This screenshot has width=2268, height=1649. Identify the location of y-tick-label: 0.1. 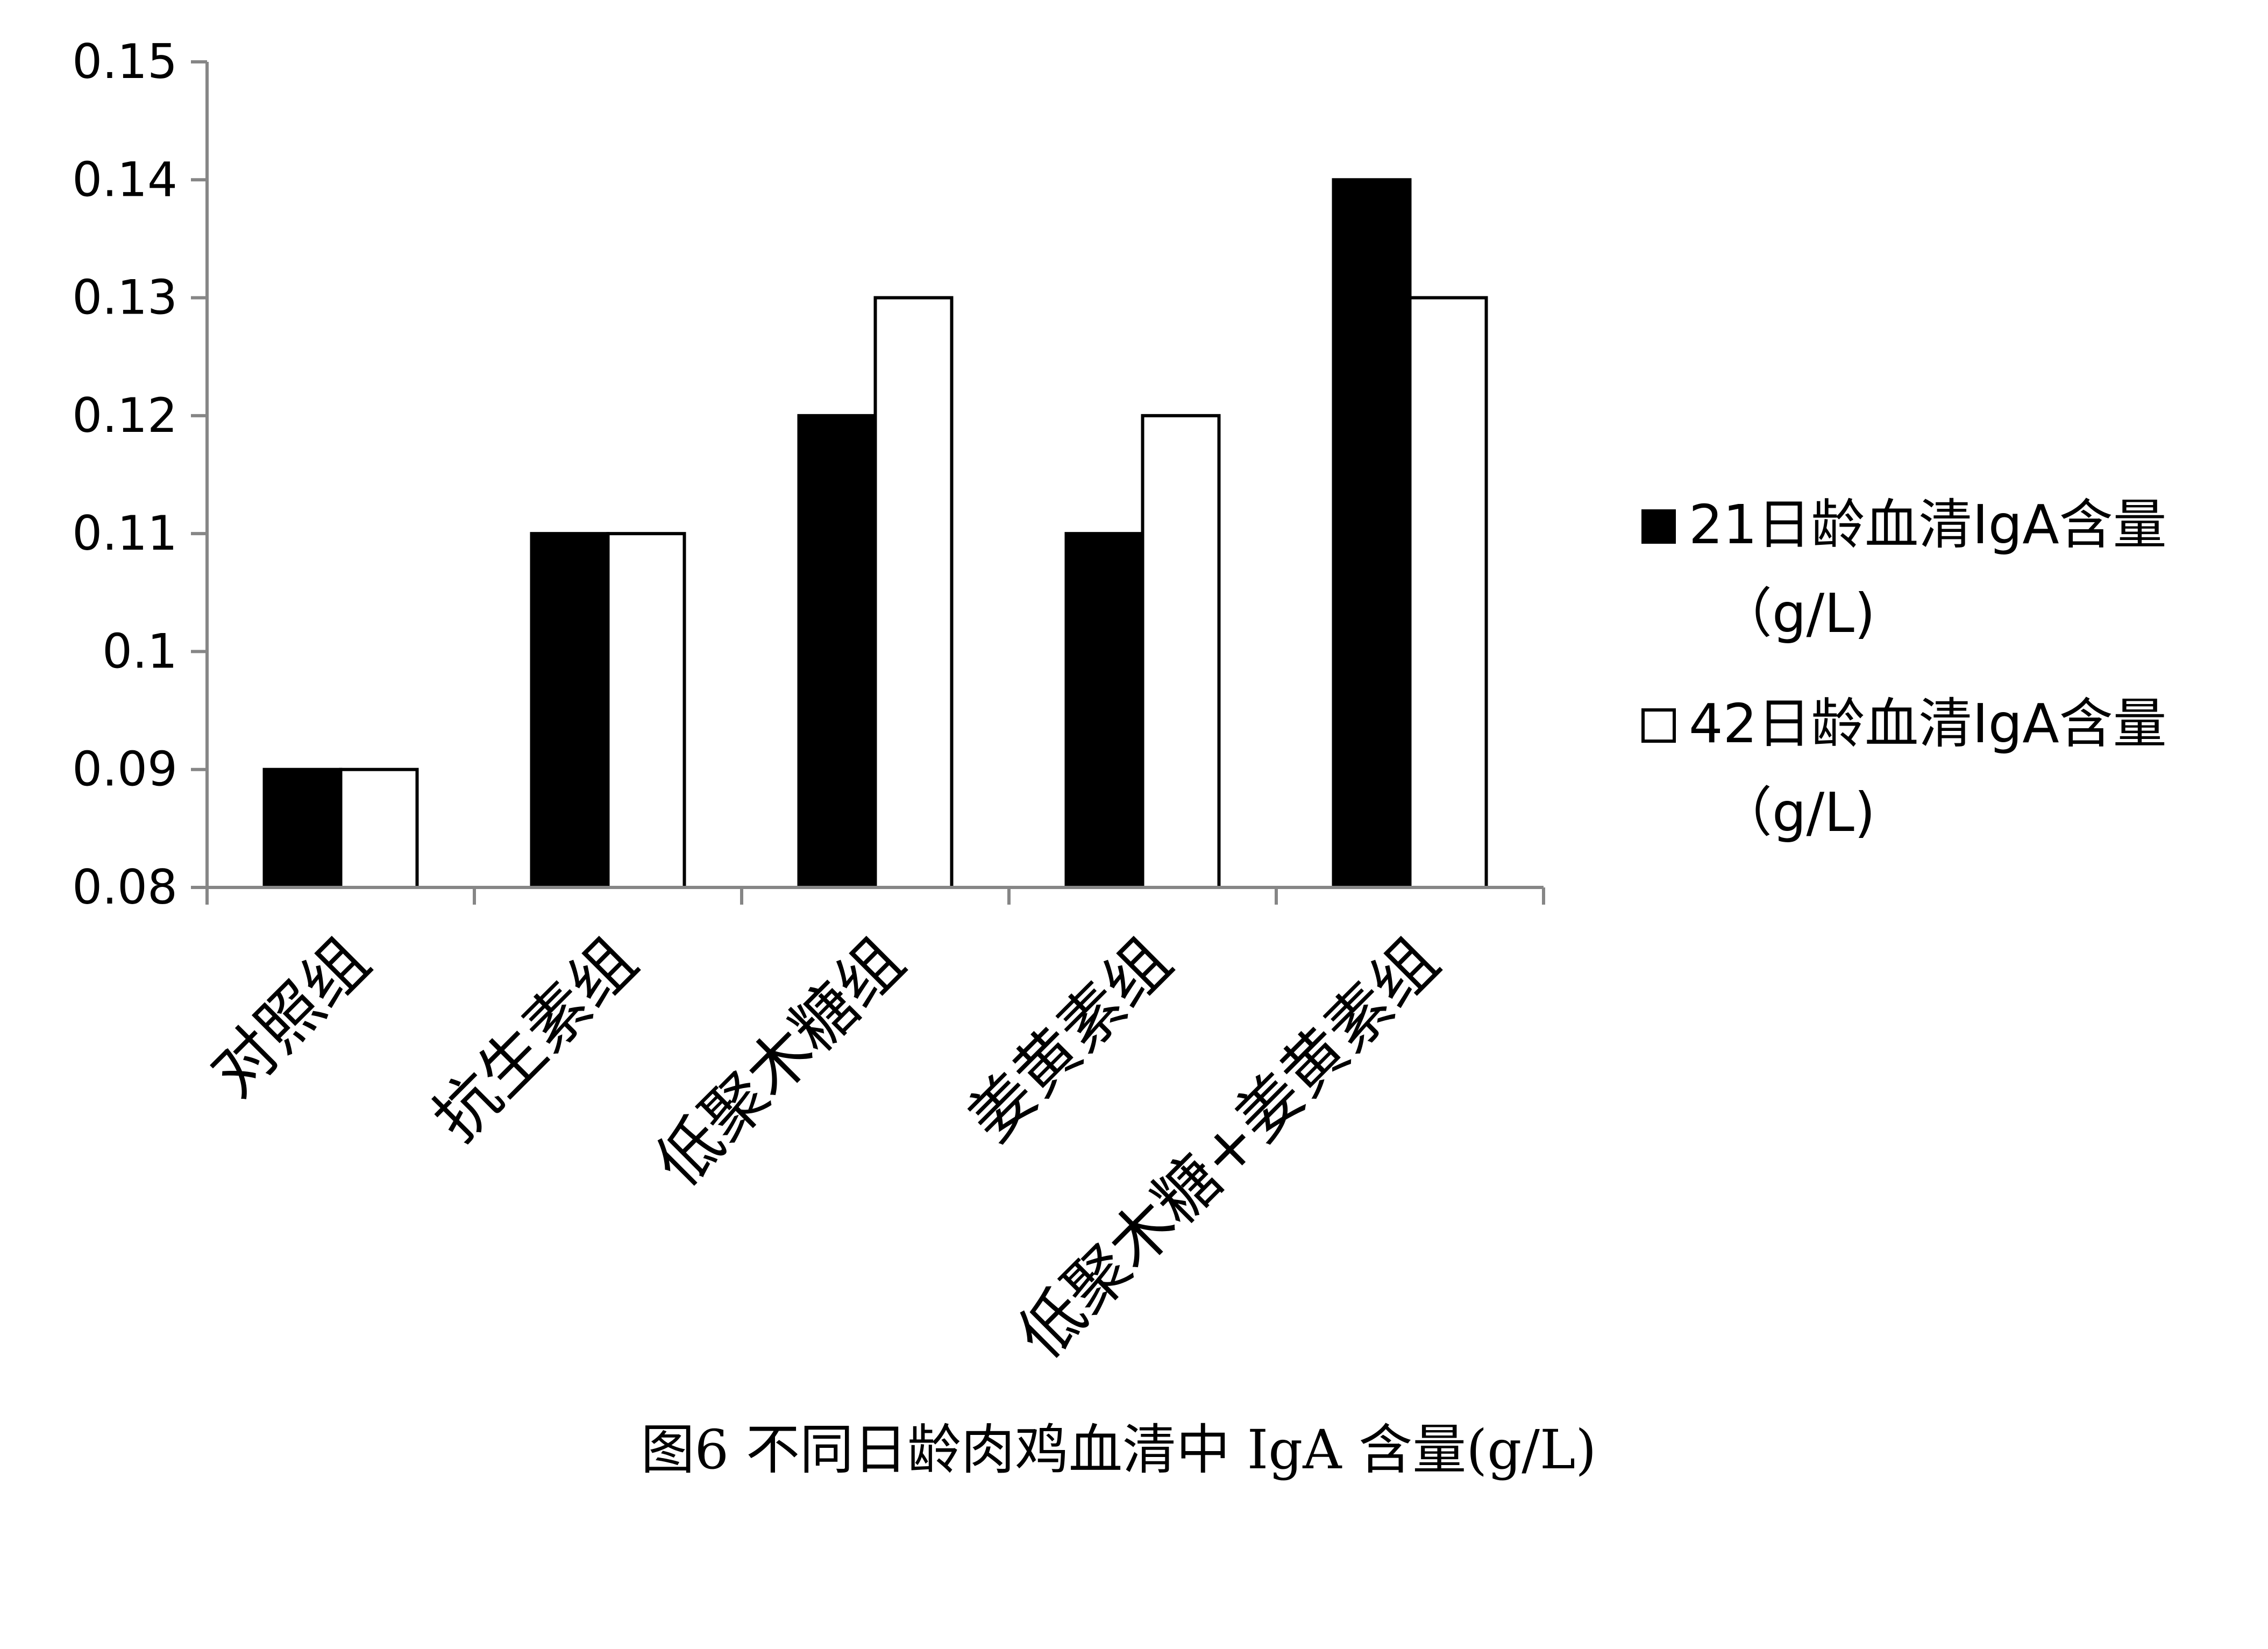
(139, 651).